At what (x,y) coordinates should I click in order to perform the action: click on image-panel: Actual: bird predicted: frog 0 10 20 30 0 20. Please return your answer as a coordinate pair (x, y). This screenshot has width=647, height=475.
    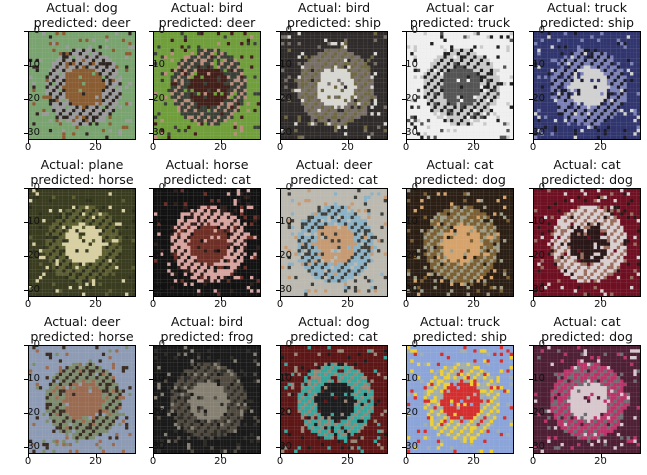
    Looking at the image, I should click on (213, 391).